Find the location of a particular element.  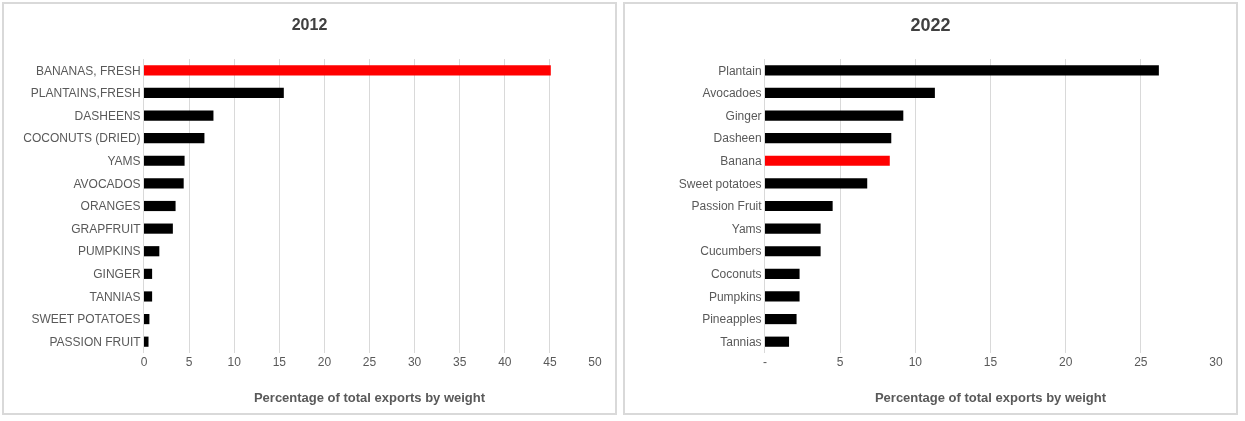

y-tick-label: BANANAS, FRESH is located at coordinates (88, 70).